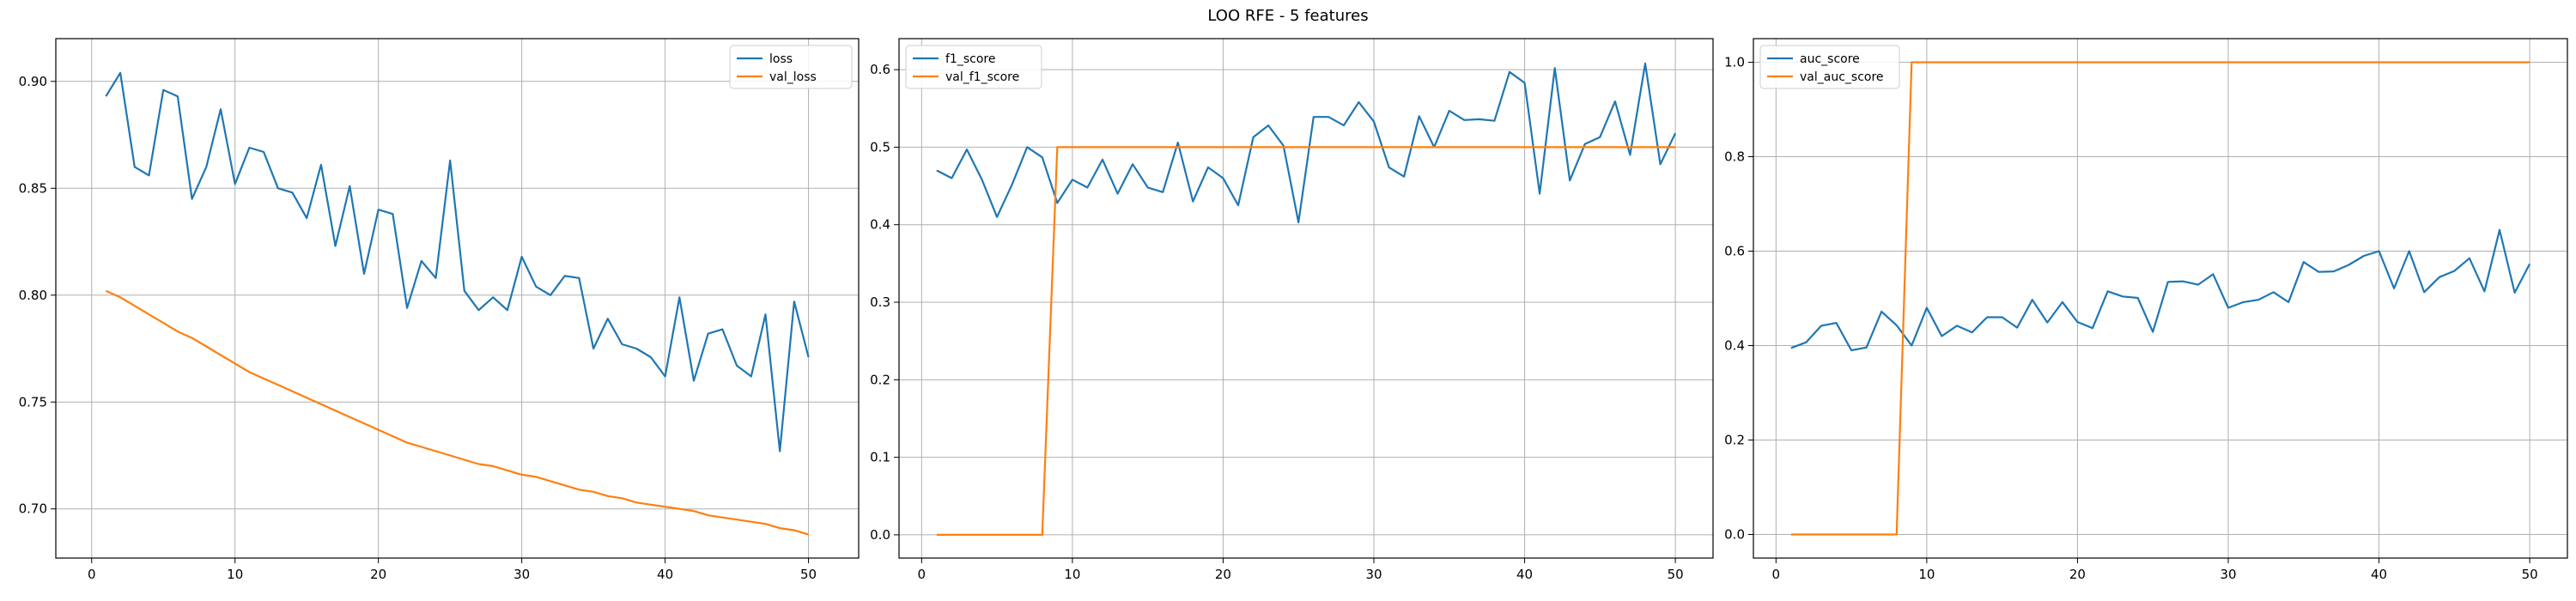 Image resolution: width=2576 pixels, height=601 pixels. What do you see at coordinates (1306, 143) in the screenshot?
I see `series-line-f1-score` at bounding box center [1306, 143].